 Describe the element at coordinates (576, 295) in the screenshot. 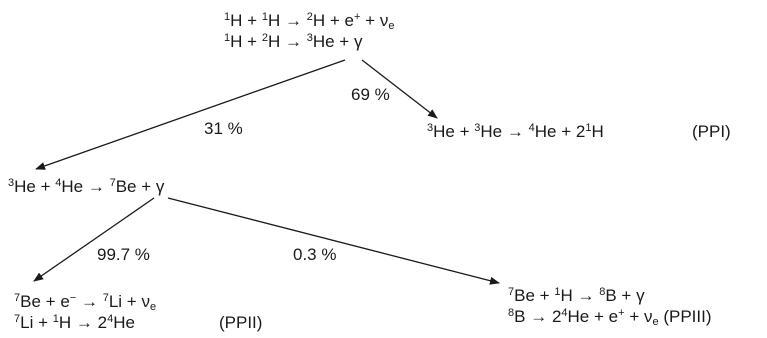

I see `reaction-be7-proton: 7Be + 1H → 8B + γ` at that location.